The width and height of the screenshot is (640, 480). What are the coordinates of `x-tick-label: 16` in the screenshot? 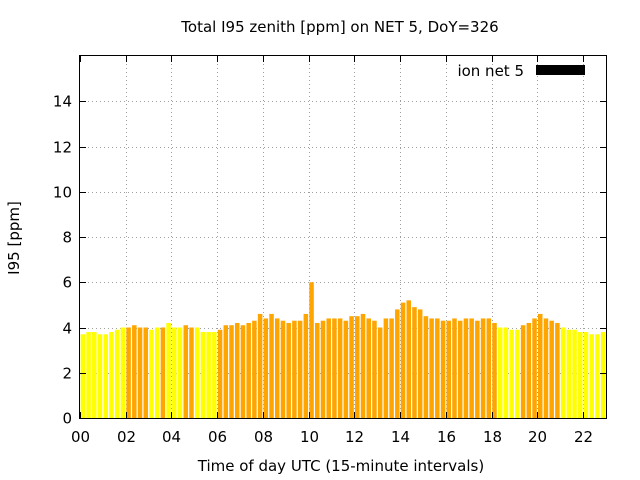 It's located at (446, 437).